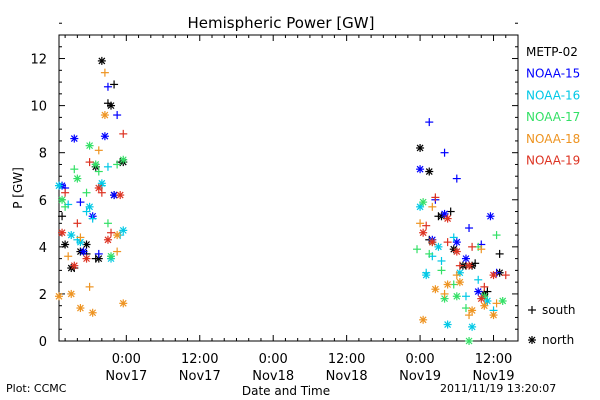 This screenshot has width=600, height=400. What do you see at coordinates (43, 248) in the screenshot?
I see `y-tick-label: 4` at bounding box center [43, 248].